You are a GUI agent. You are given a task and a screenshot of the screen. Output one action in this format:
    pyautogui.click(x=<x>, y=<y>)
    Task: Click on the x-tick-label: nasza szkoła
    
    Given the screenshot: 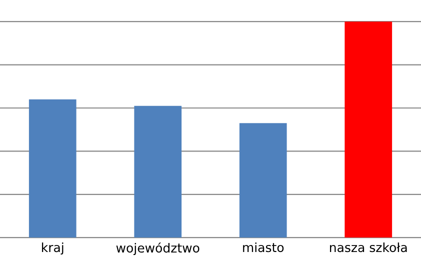 What is the action you would take?
    pyautogui.click(x=368, y=247)
    